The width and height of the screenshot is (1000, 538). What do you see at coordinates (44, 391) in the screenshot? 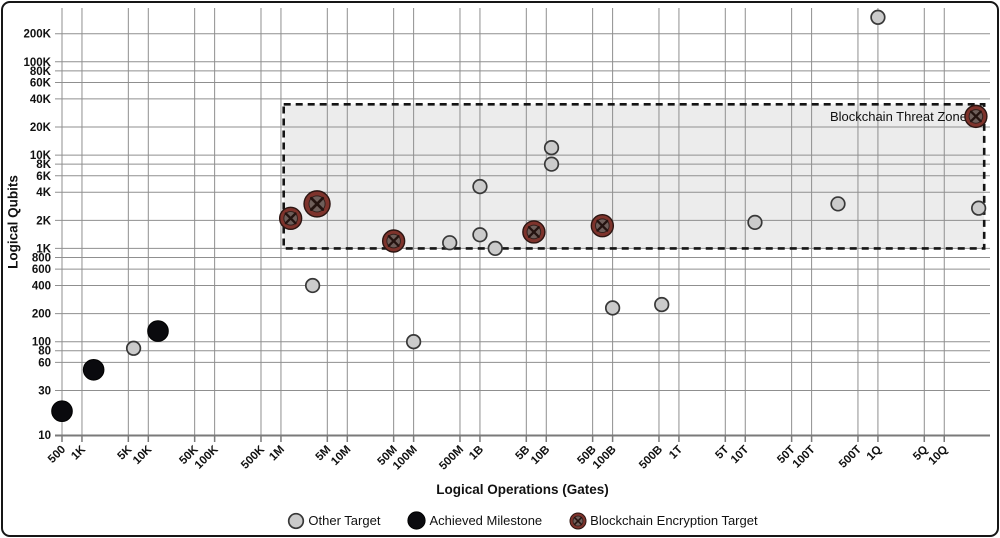
I see `y-tick-label: 30` at bounding box center [44, 391].